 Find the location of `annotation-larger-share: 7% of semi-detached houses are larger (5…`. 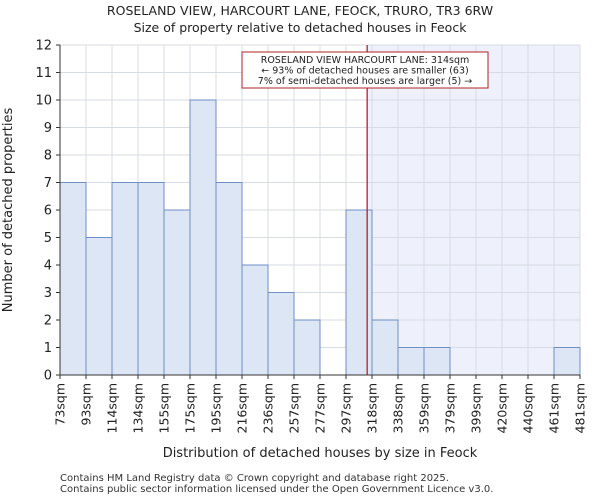

annotation-larger-share: 7% of semi-detached houses are larger (5… is located at coordinates (365, 81).